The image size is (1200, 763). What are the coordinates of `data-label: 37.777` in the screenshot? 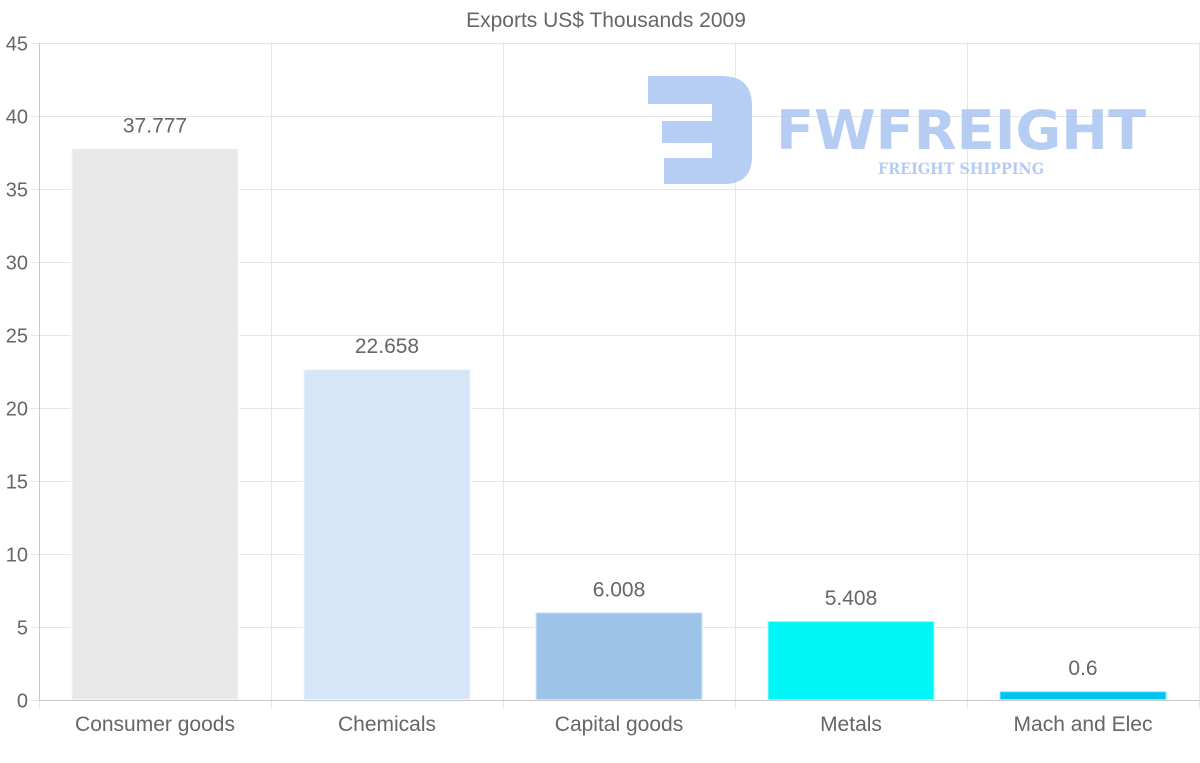 It's located at (155, 125).